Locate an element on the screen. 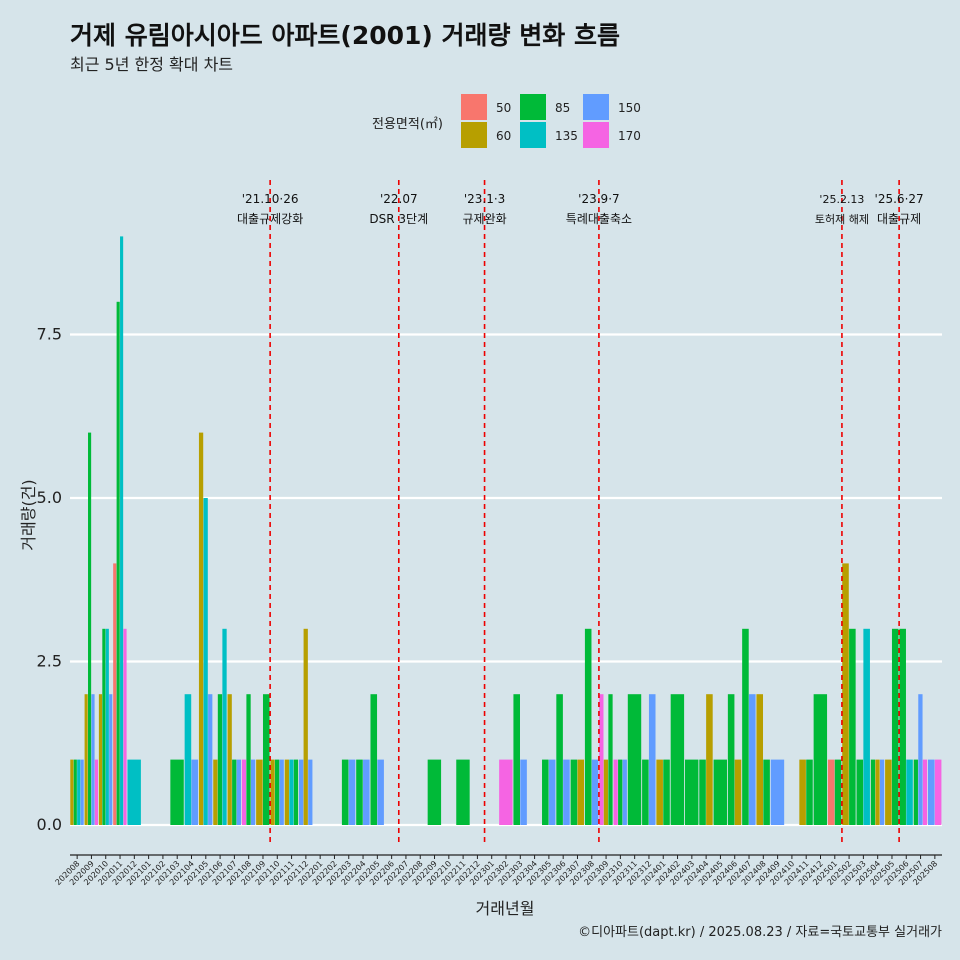 The width and height of the screenshot is (960, 960). y-tick-label: 2.5 is located at coordinates (49, 661).